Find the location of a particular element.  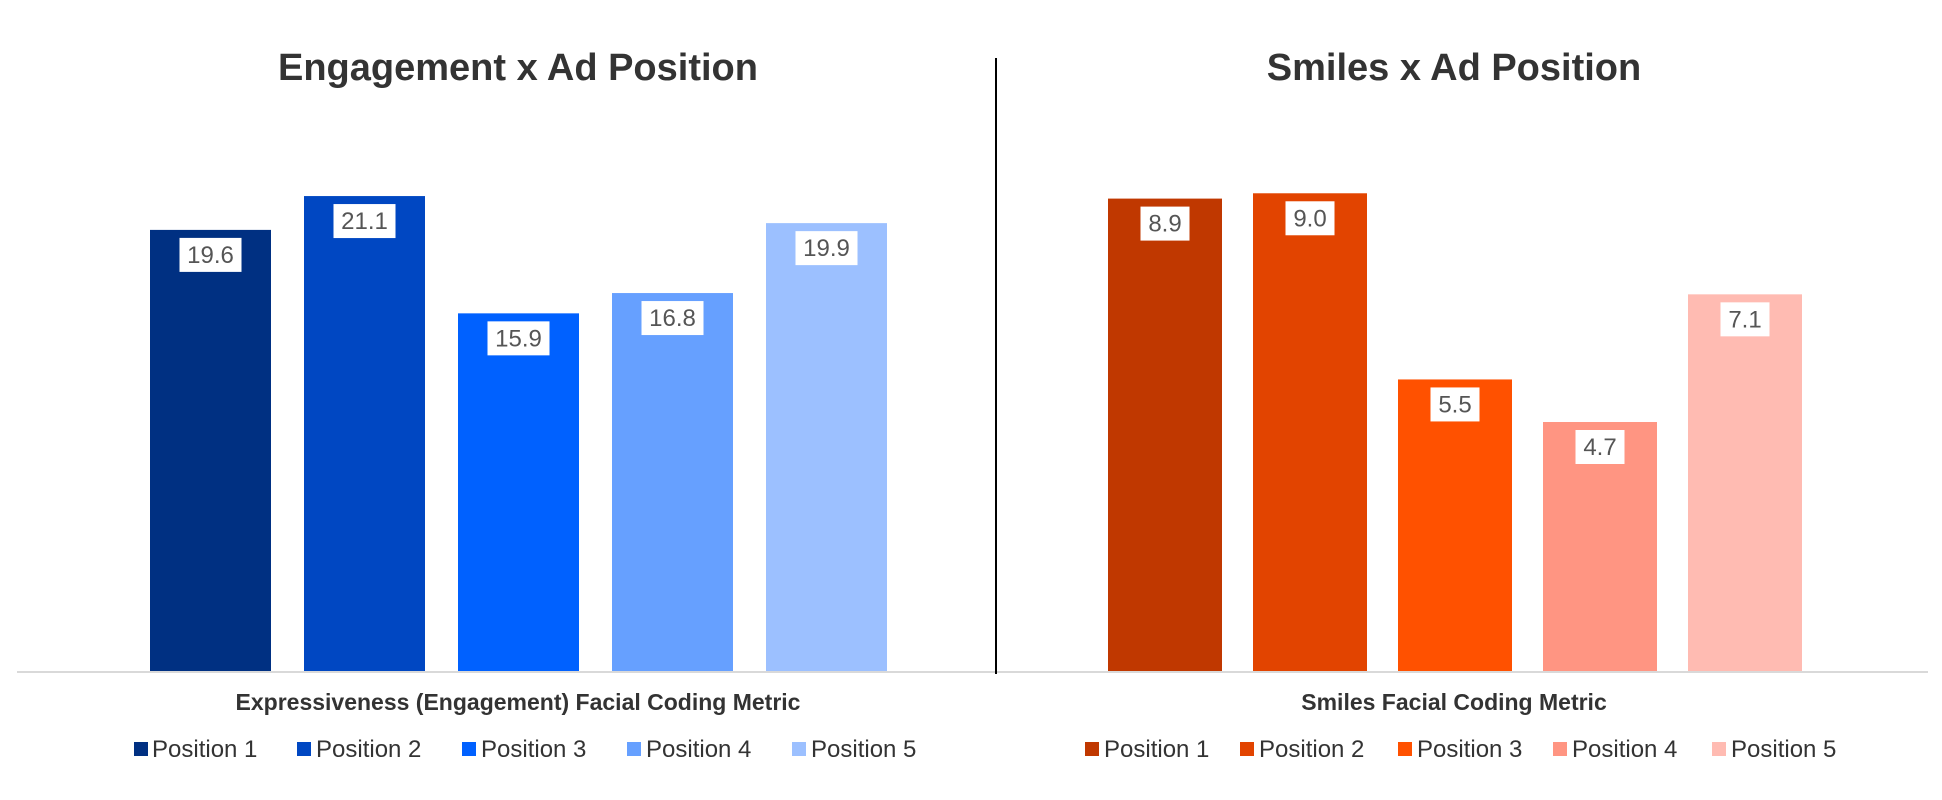

x-axis-label: Smiles Facial Coding Metric is located at coordinates (1454, 702).